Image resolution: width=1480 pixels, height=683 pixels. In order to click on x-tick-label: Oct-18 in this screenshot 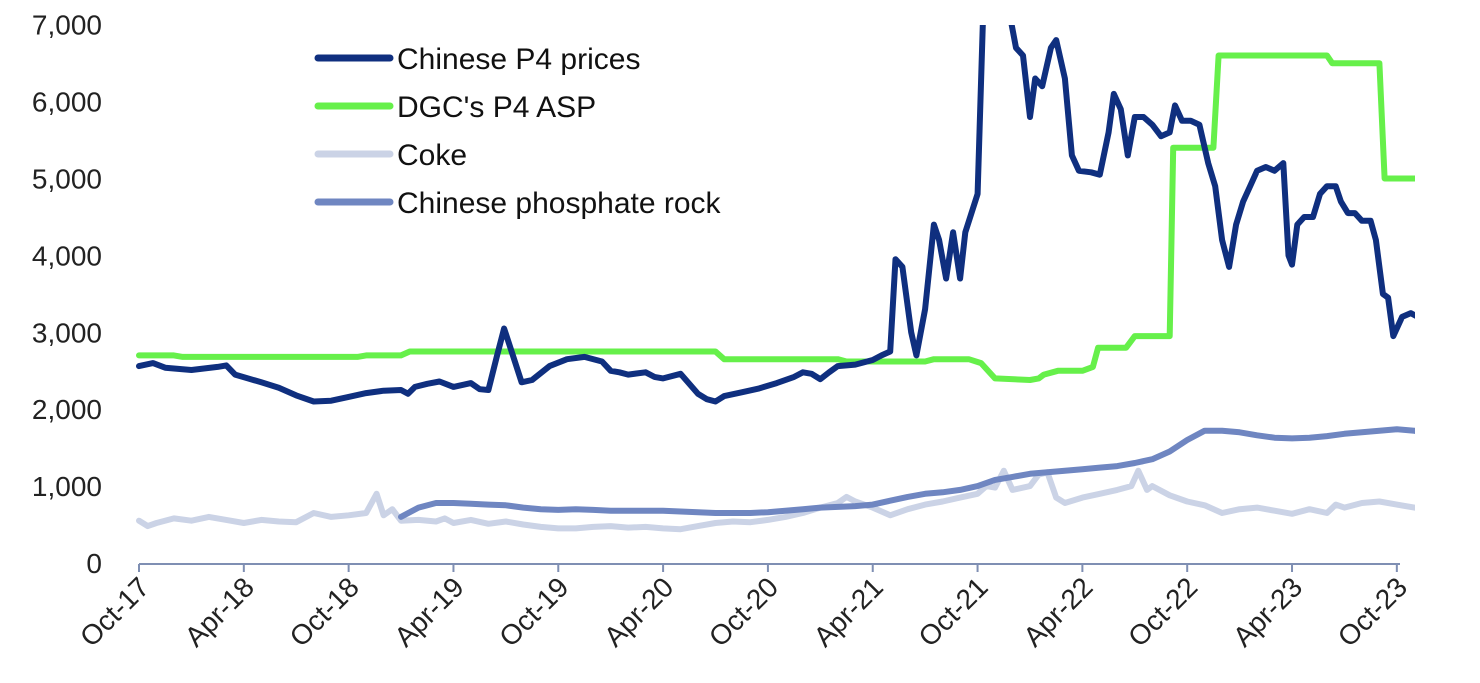, I will do `click(324, 611)`.